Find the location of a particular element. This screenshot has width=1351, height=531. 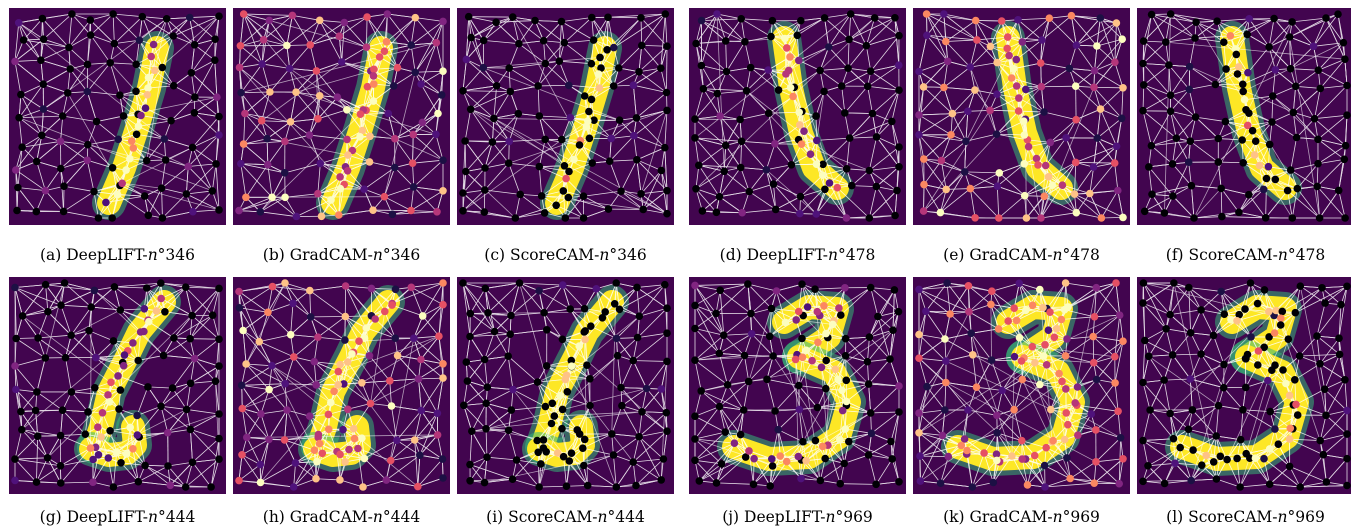

caption-i: (i) ScoreCAM-n°444 is located at coordinates (565, 517).